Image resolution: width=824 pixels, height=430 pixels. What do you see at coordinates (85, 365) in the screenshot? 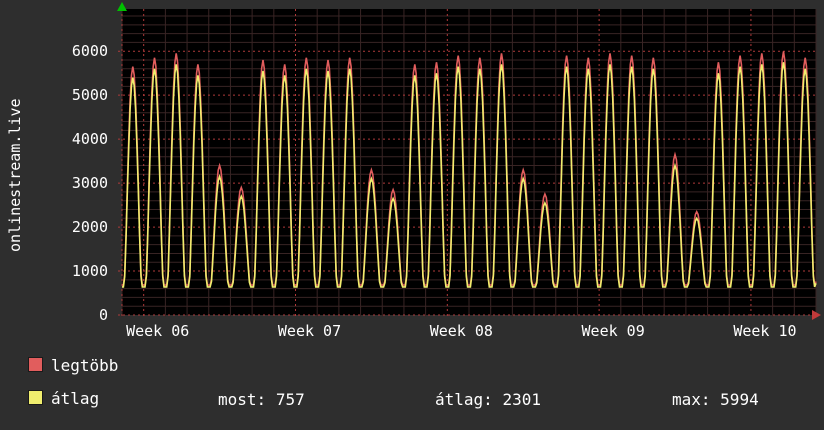
I see `legend-label-legtobb: legtöbb` at bounding box center [85, 365].